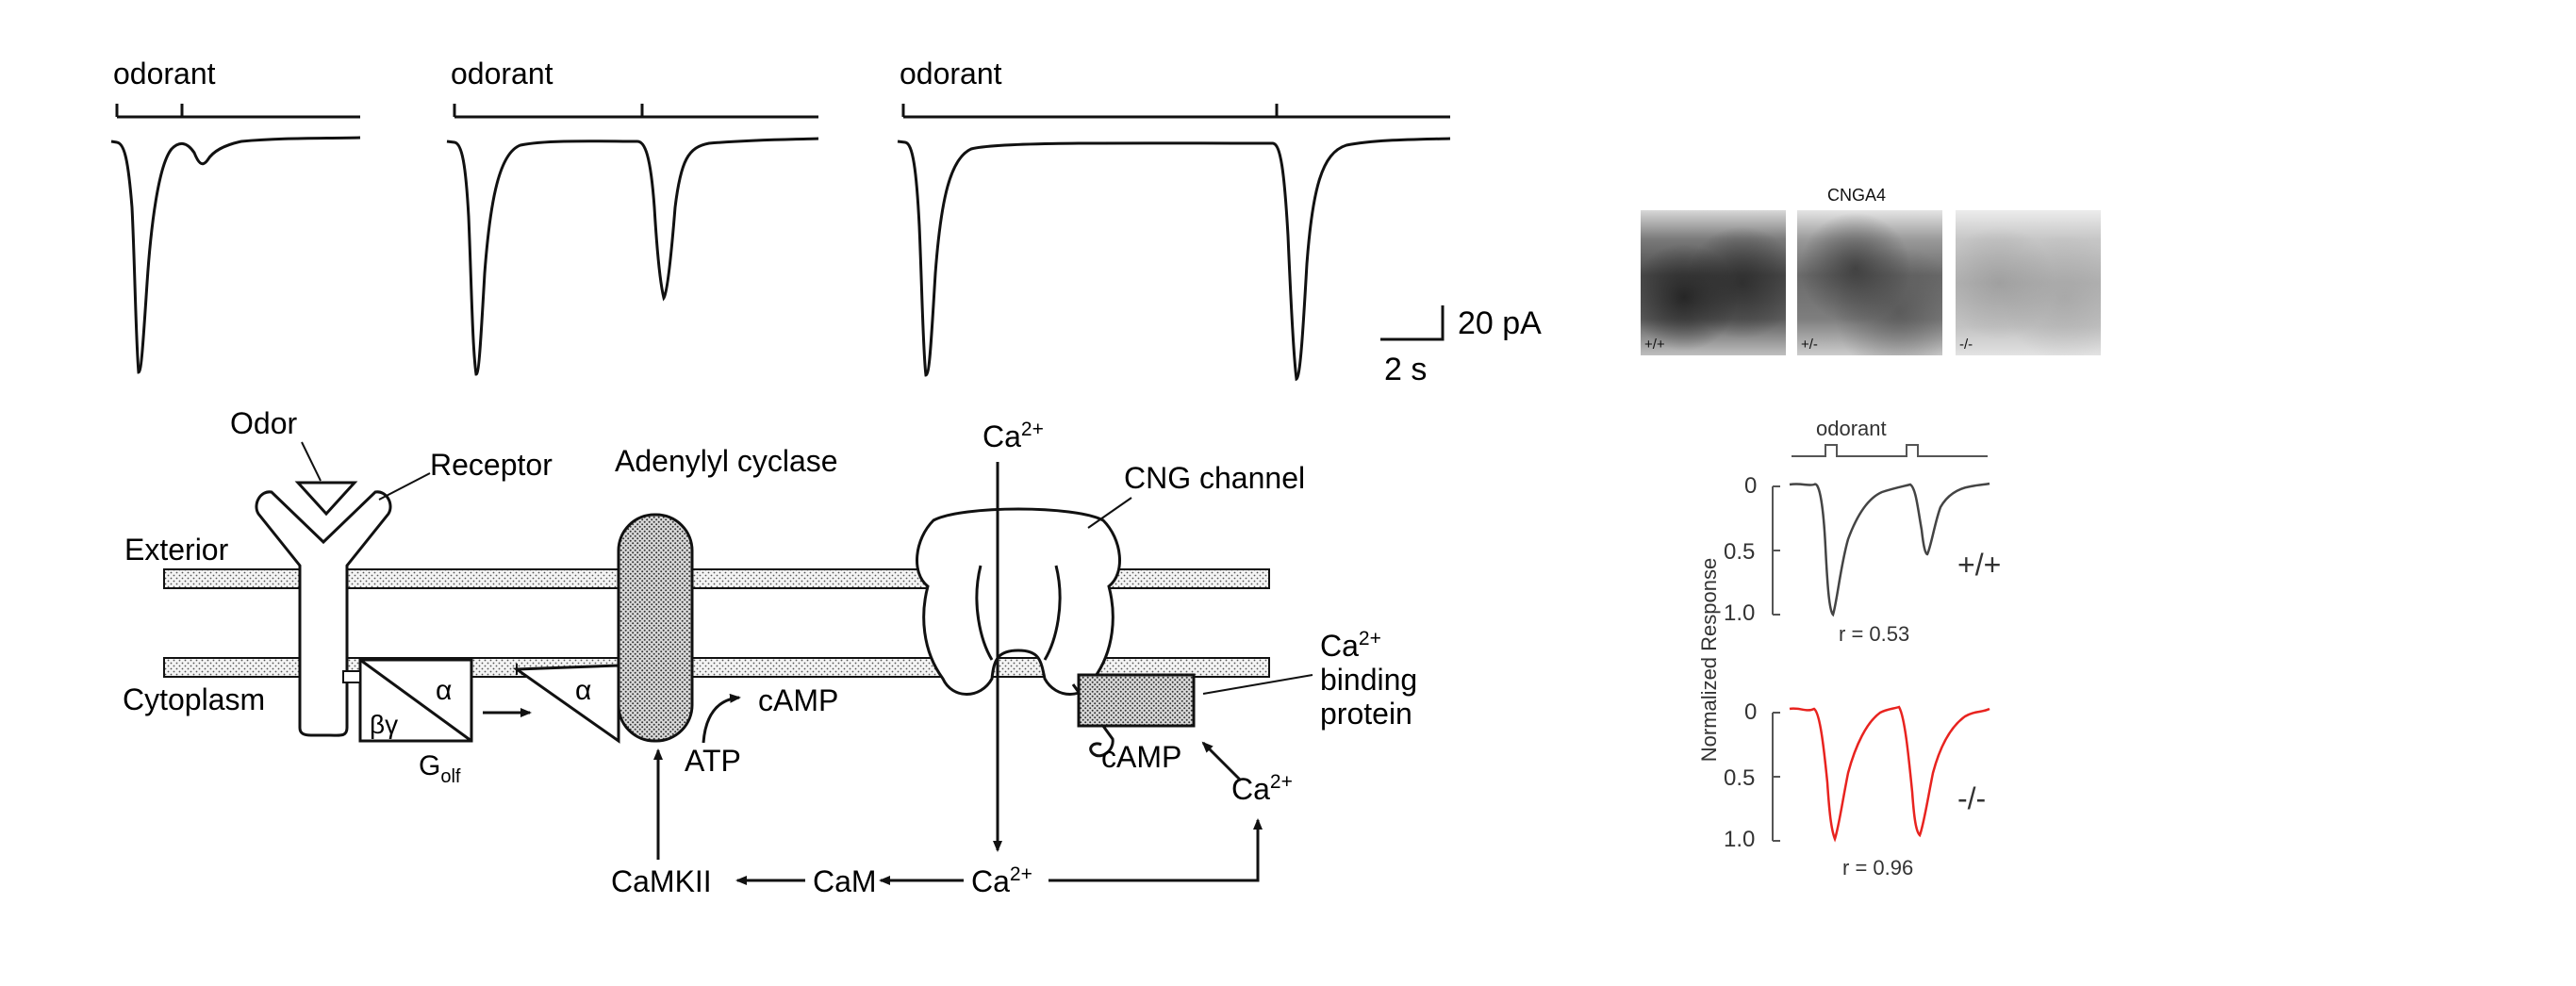  Describe the element at coordinates (1412, 323) in the screenshot. I see `scale-bar` at that location.